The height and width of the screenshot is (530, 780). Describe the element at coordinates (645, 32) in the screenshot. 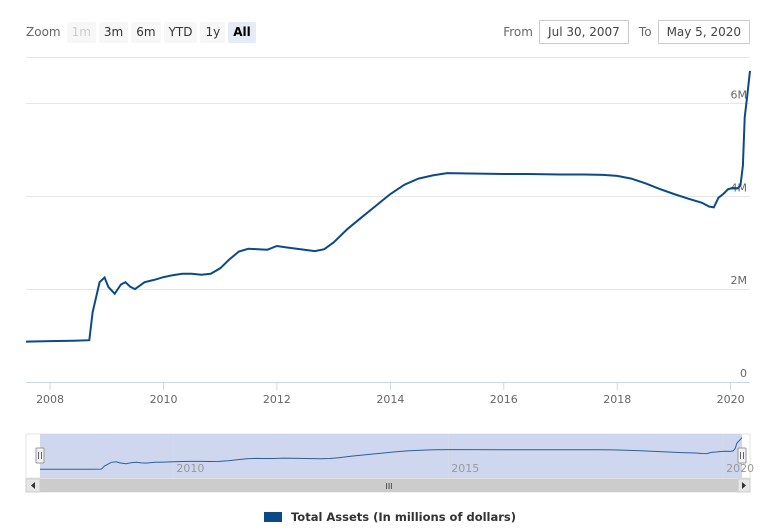

I see `to-label: To` at that location.